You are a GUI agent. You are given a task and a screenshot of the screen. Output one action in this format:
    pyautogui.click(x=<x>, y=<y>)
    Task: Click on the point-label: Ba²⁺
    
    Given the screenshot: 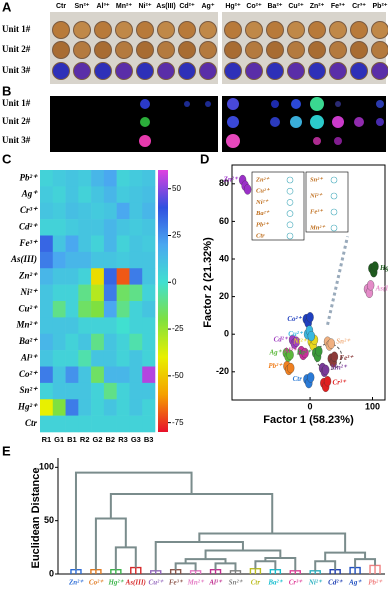 What is the action you would take?
    pyautogui.click(x=304, y=353)
    